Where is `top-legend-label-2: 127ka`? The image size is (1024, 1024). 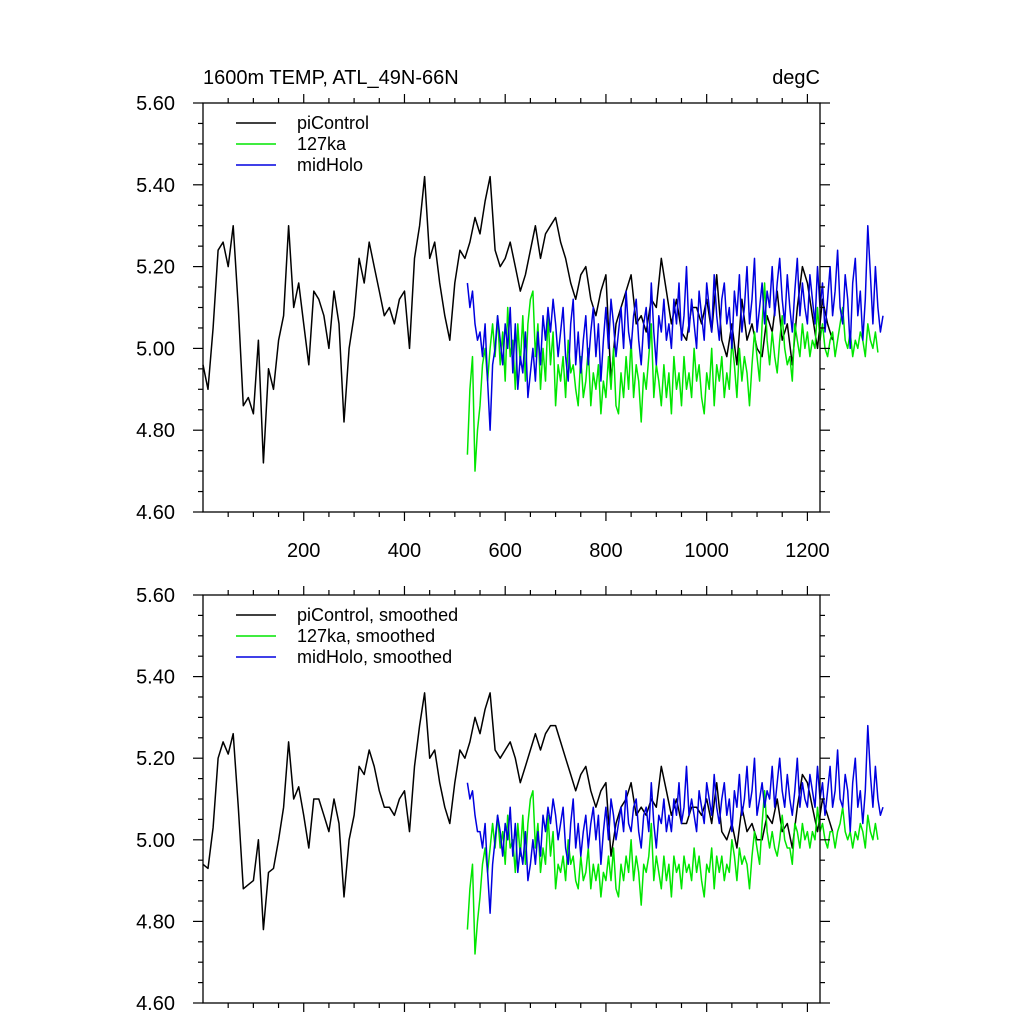 top-legend-label-2: 127ka is located at coordinates (322, 144).